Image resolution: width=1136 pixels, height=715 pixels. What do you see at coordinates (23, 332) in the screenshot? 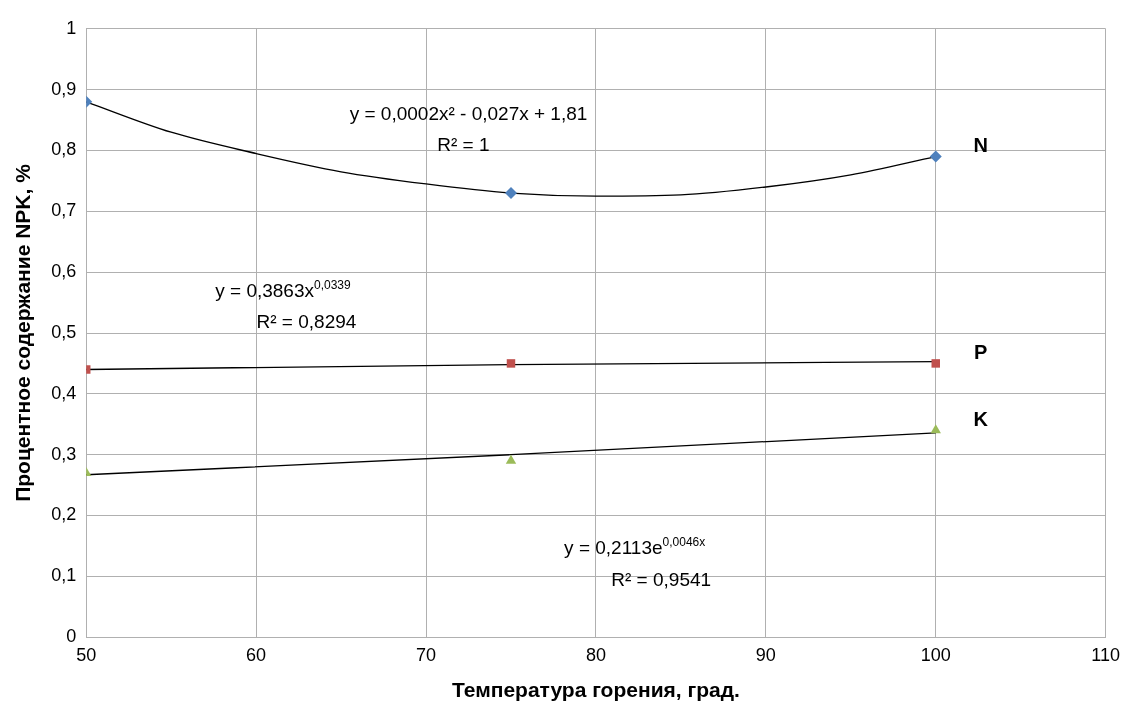
I see `y-axis-title: Процентное содержание NPK, %` at bounding box center [23, 332].